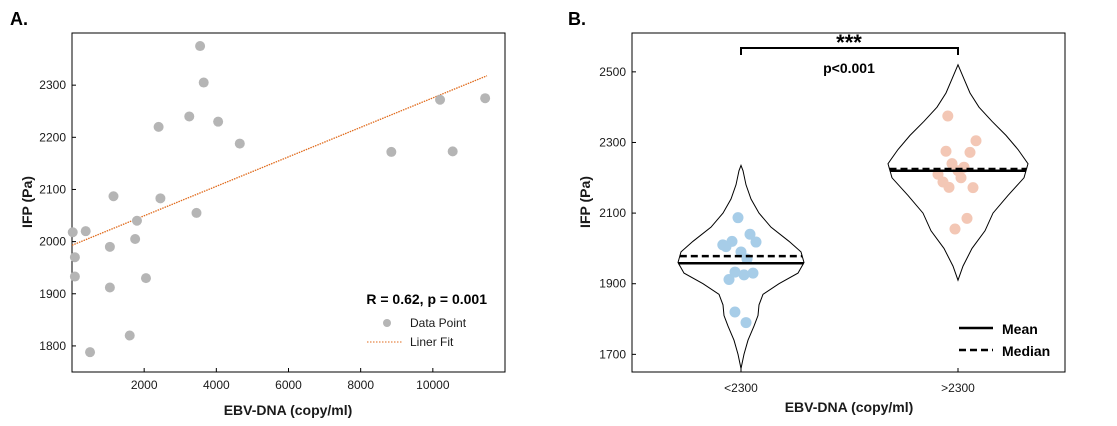 The width and height of the screenshot is (1117, 426). I want to click on panel-b-mean-median-lines, so click(852, 216).